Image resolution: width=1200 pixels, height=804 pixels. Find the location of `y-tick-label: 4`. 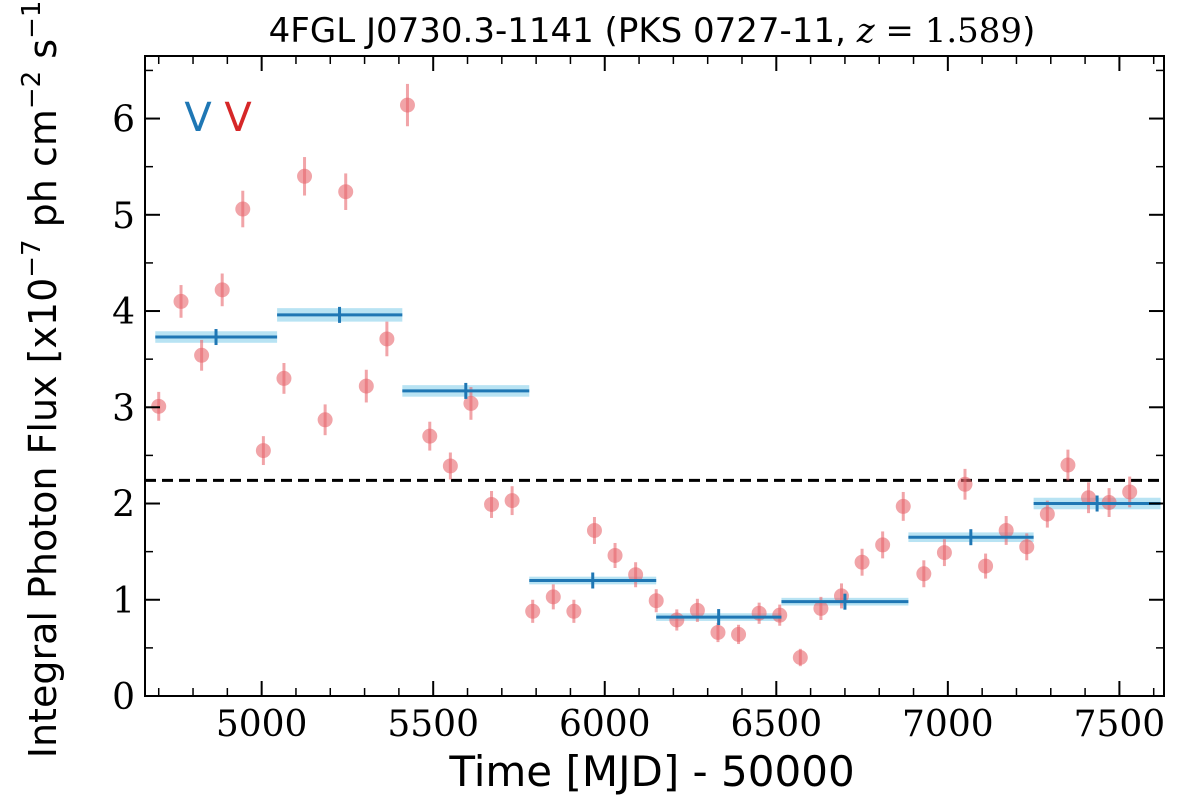

y-tick-label: 4 is located at coordinates (123, 312).